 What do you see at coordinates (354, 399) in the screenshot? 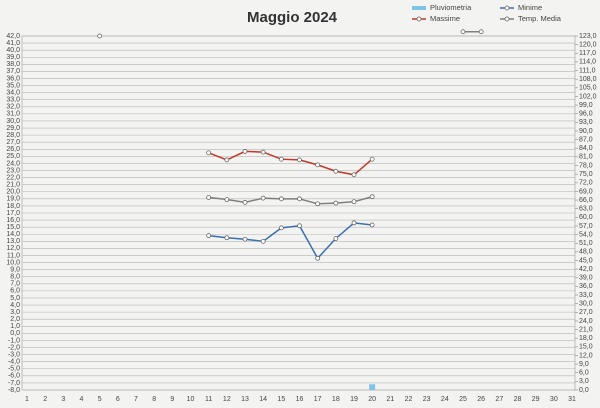
I see `x-tick-label: 19` at bounding box center [354, 399].